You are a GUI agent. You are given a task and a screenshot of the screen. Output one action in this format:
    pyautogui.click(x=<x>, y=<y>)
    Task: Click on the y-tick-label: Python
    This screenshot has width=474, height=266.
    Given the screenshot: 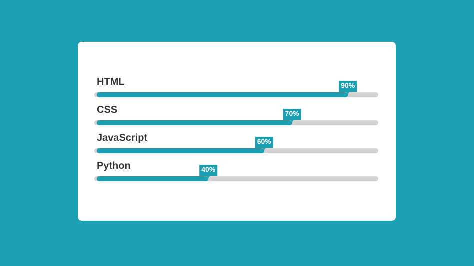 What is the action you would take?
    pyautogui.click(x=114, y=166)
    